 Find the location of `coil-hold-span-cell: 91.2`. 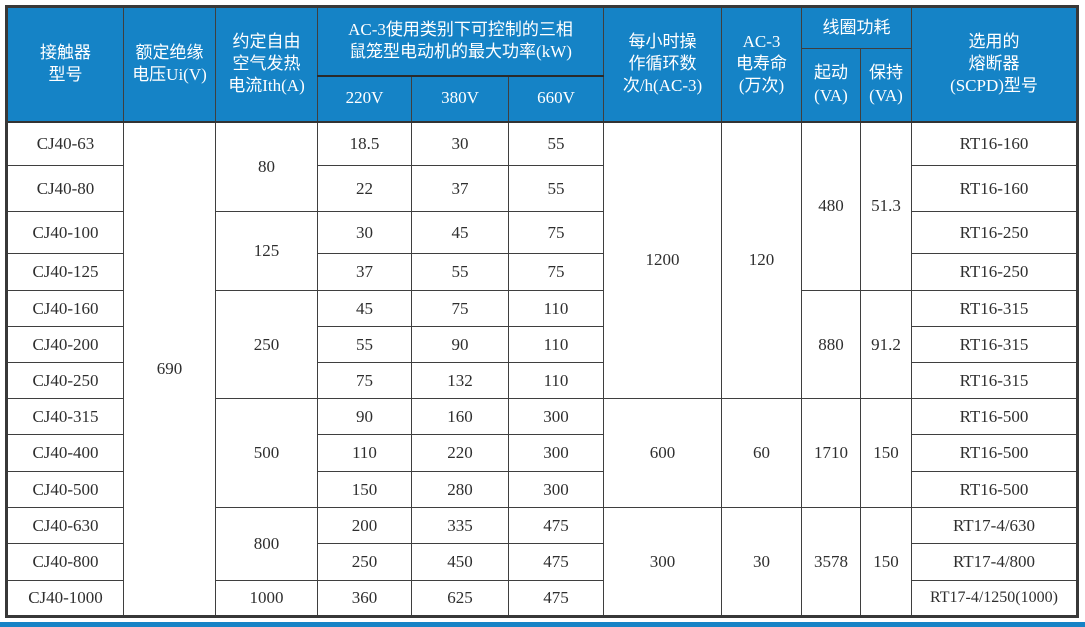

coil-hold-span-cell: 91.2 is located at coordinates (886, 344).